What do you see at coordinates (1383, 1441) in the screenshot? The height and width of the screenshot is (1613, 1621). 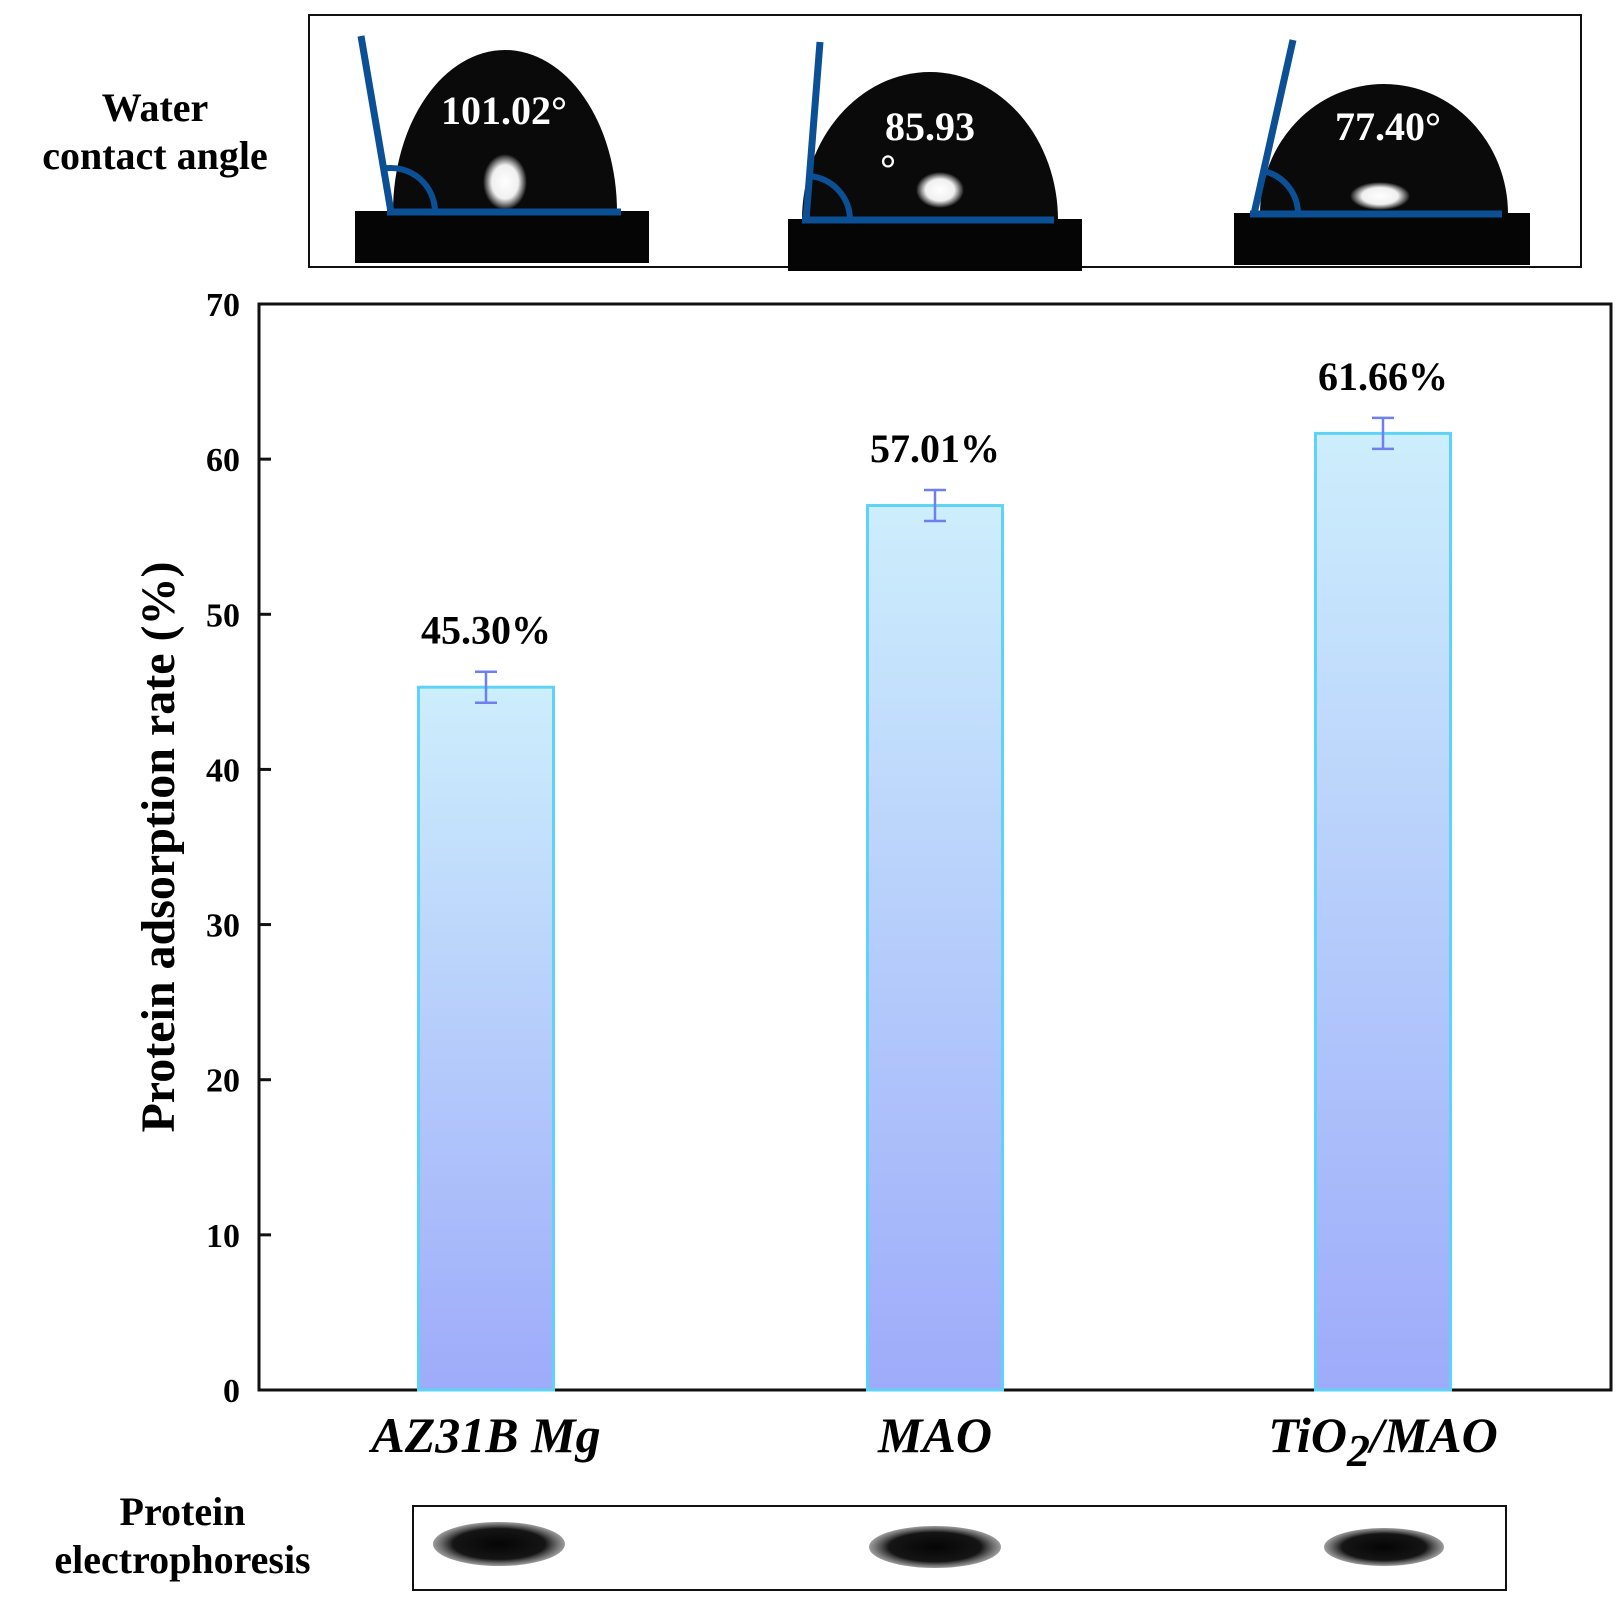 I see `x-category-label: TiO2/MAO` at bounding box center [1383, 1441].